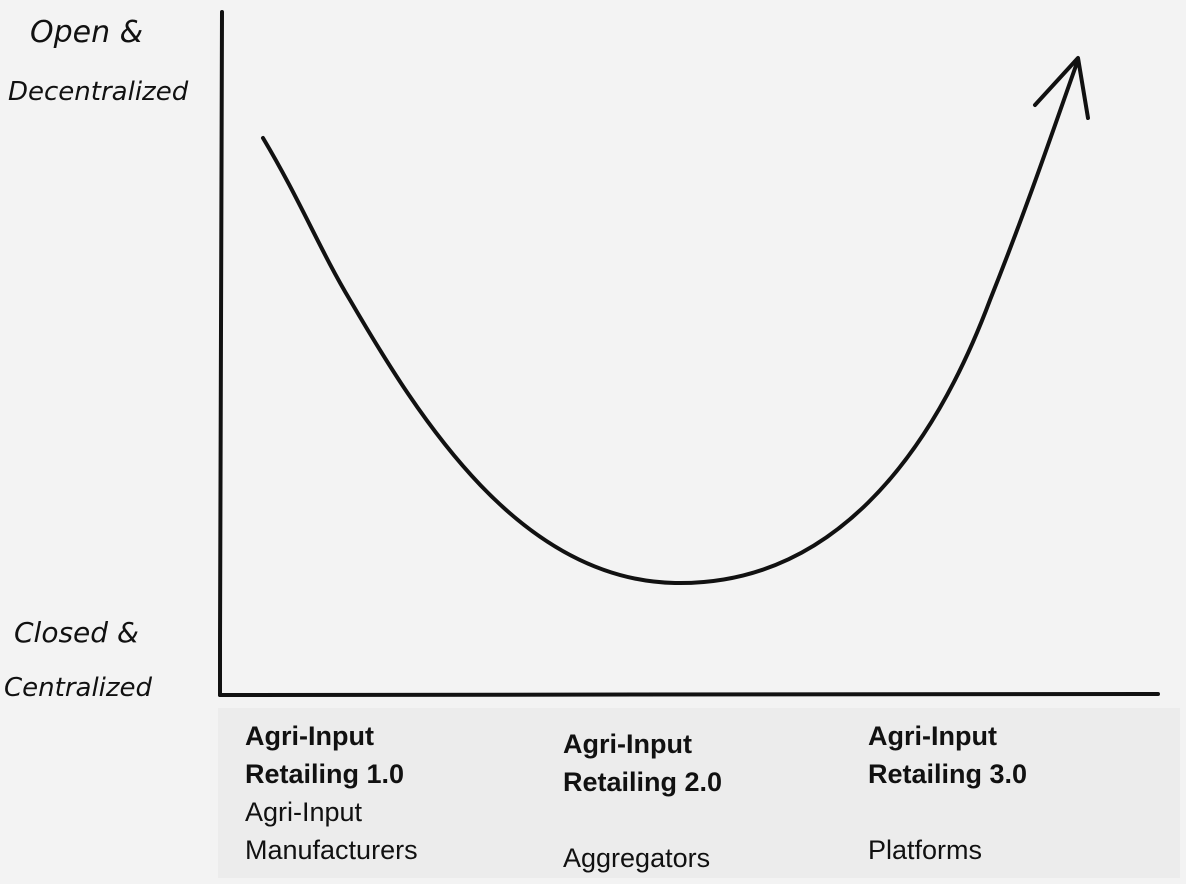  What do you see at coordinates (86, 32) in the screenshot?
I see `y-top-label-line1: Open &` at bounding box center [86, 32].